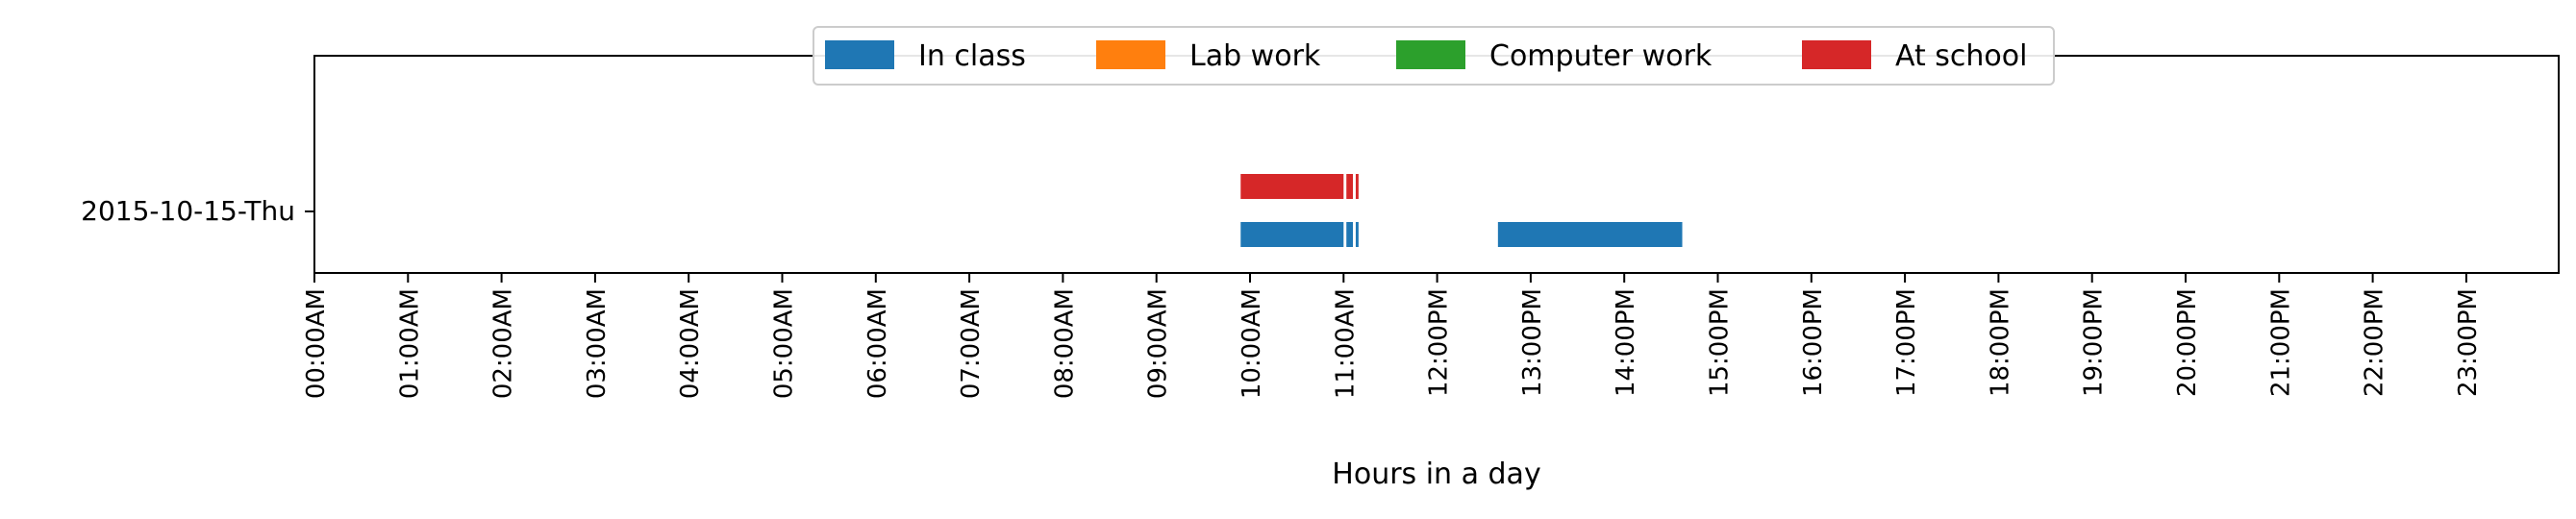 This screenshot has width=2576, height=519. Describe the element at coordinates (2468, 342) in the screenshot. I see `x-tick-label: 23:00PM` at that location.